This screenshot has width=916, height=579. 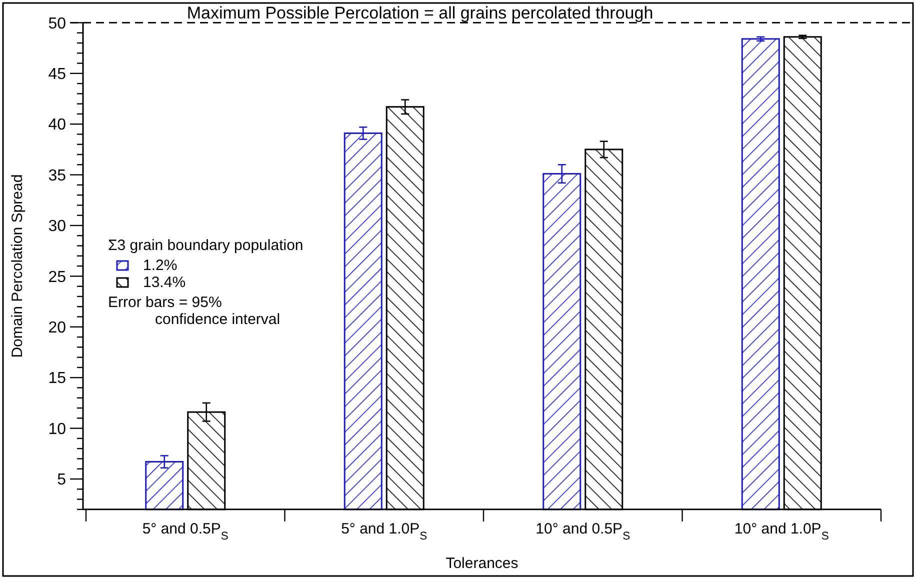 What do you see at coordinates (57, 429) in the screenshot?
I see `y-tick-label: 10` at bounding box center [57, 429].